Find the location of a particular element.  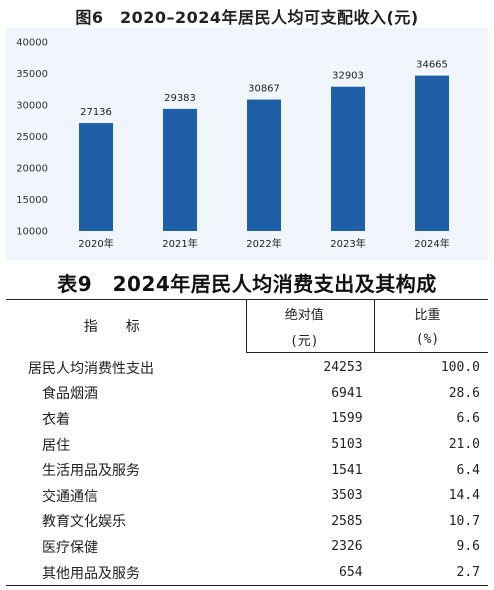

table-row: 生活用品及服务 1541 6.4 is located at coordinates (247, 470).